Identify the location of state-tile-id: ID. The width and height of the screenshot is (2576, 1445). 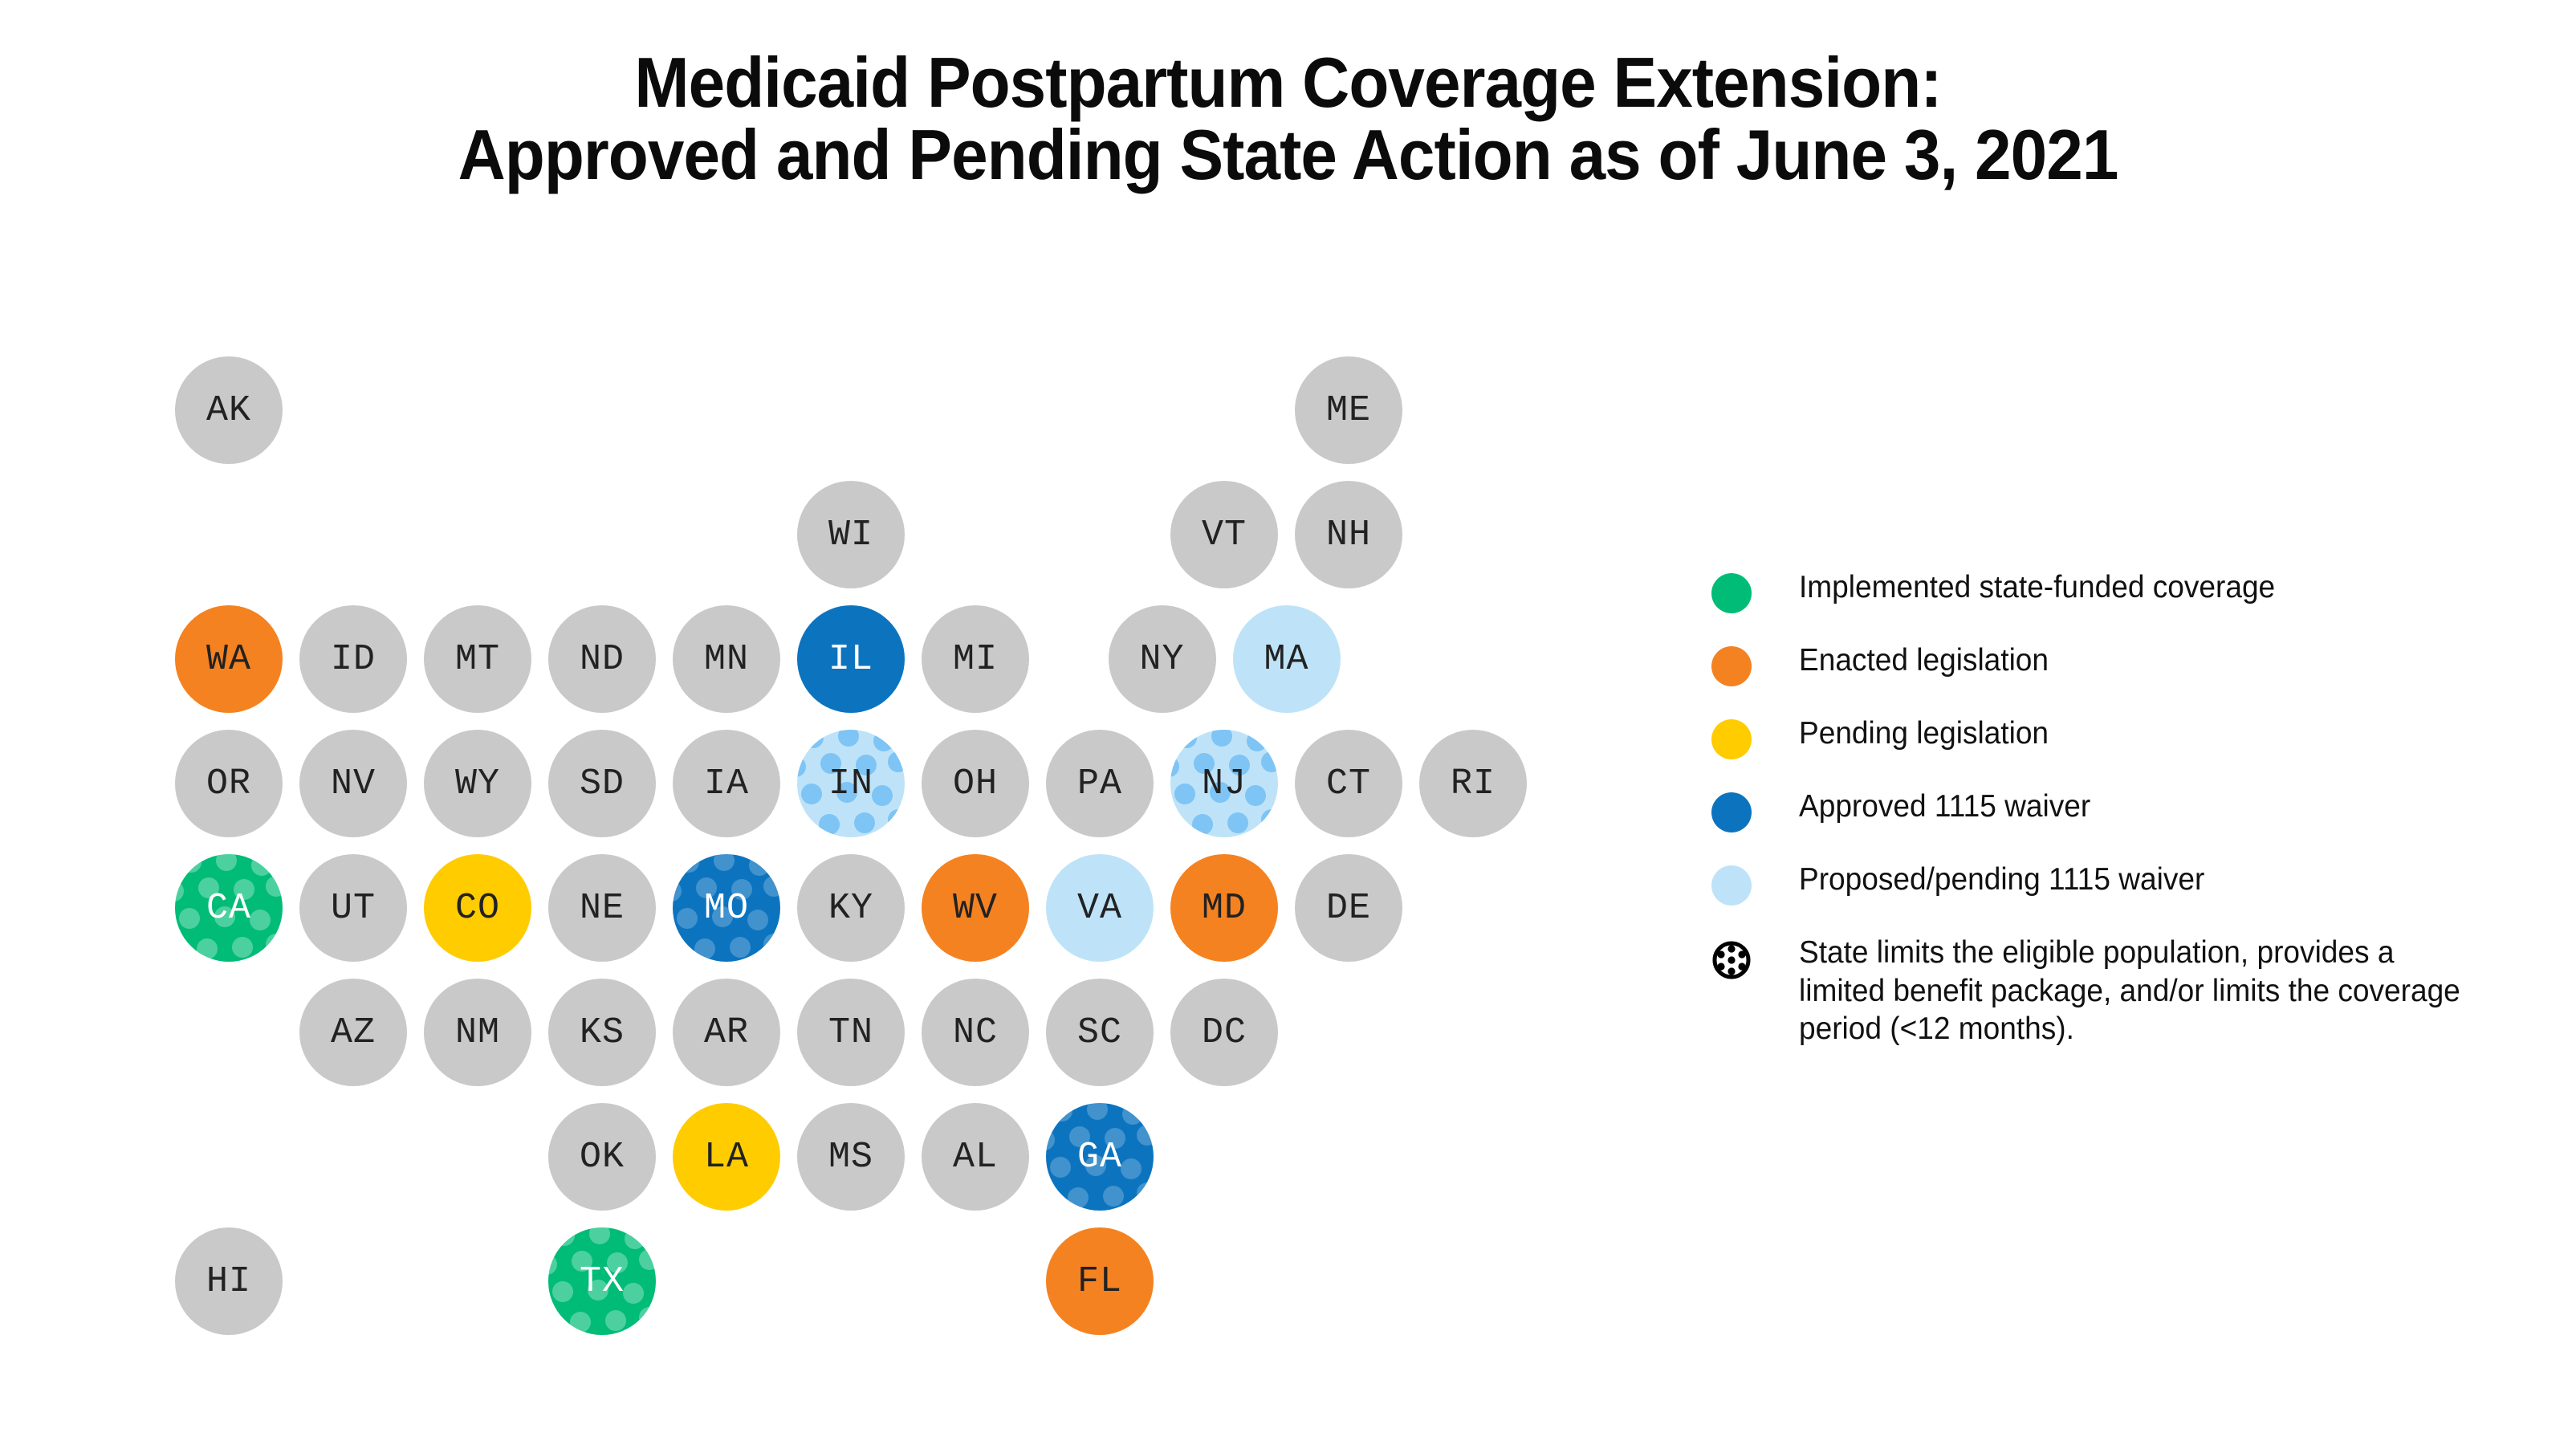
(353, 659).